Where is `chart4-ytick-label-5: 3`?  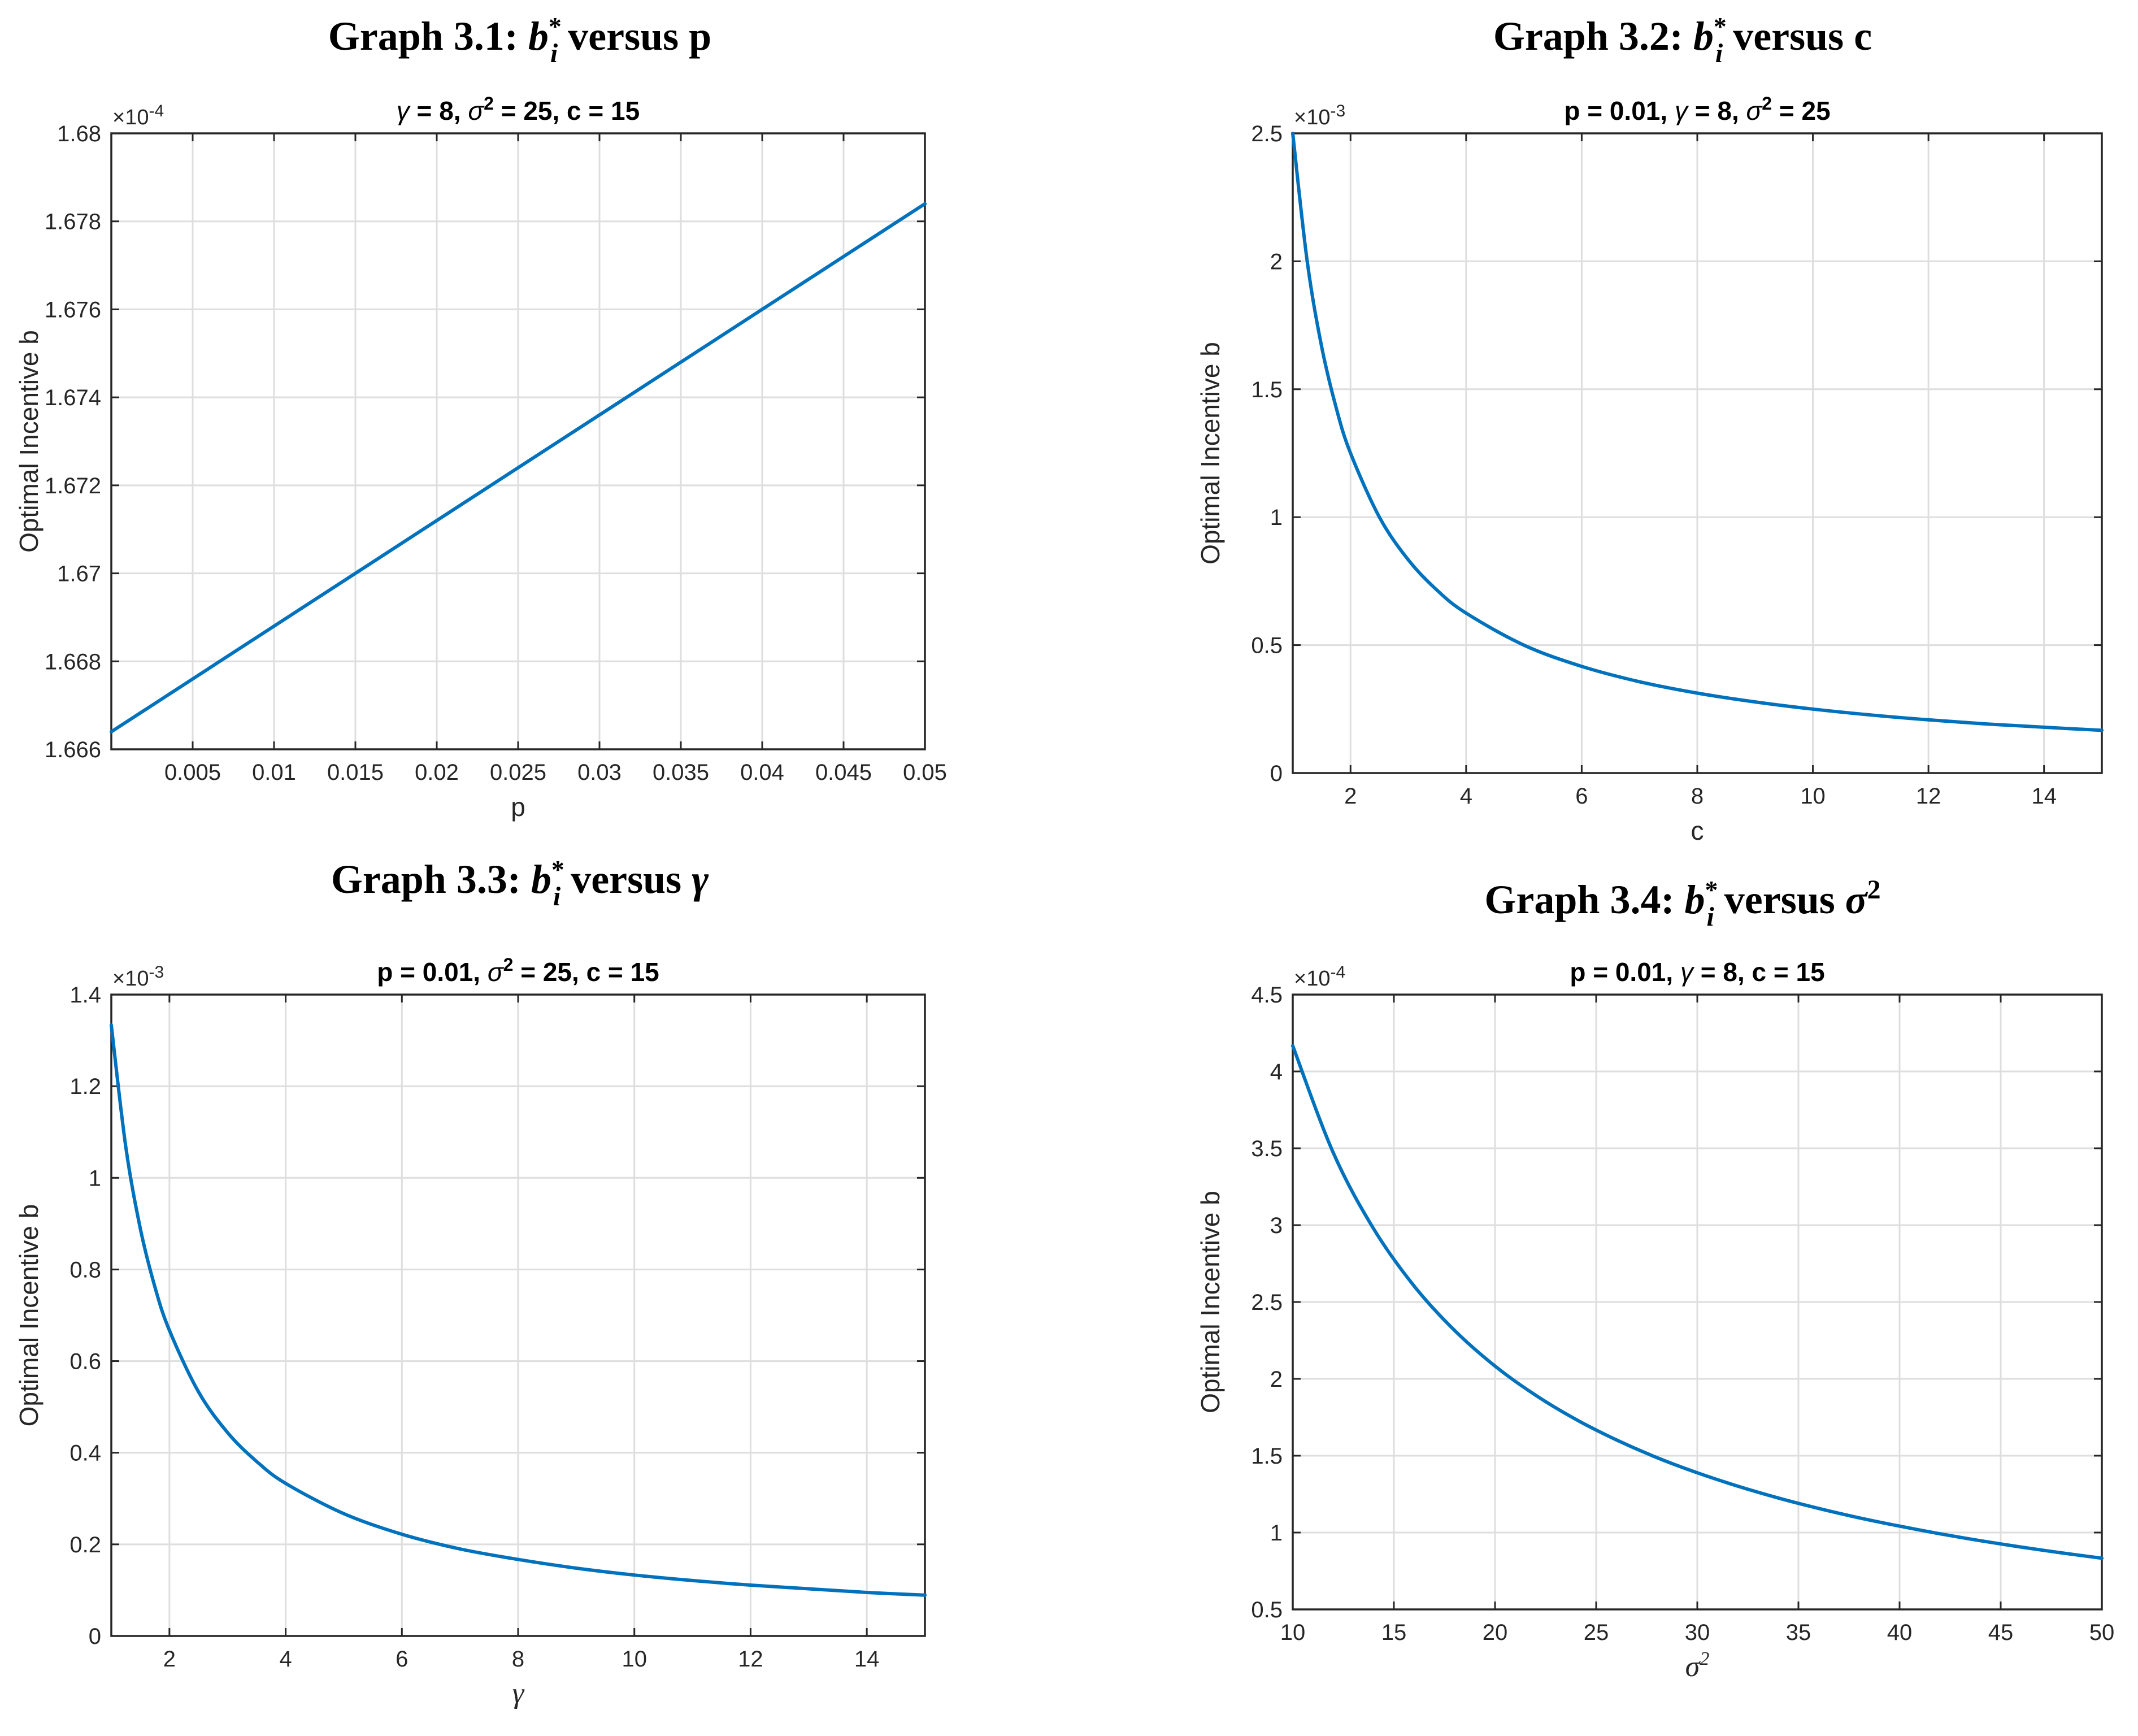 chart4-ytick-label-5: 3 is located at coordinates (1276, 1225).